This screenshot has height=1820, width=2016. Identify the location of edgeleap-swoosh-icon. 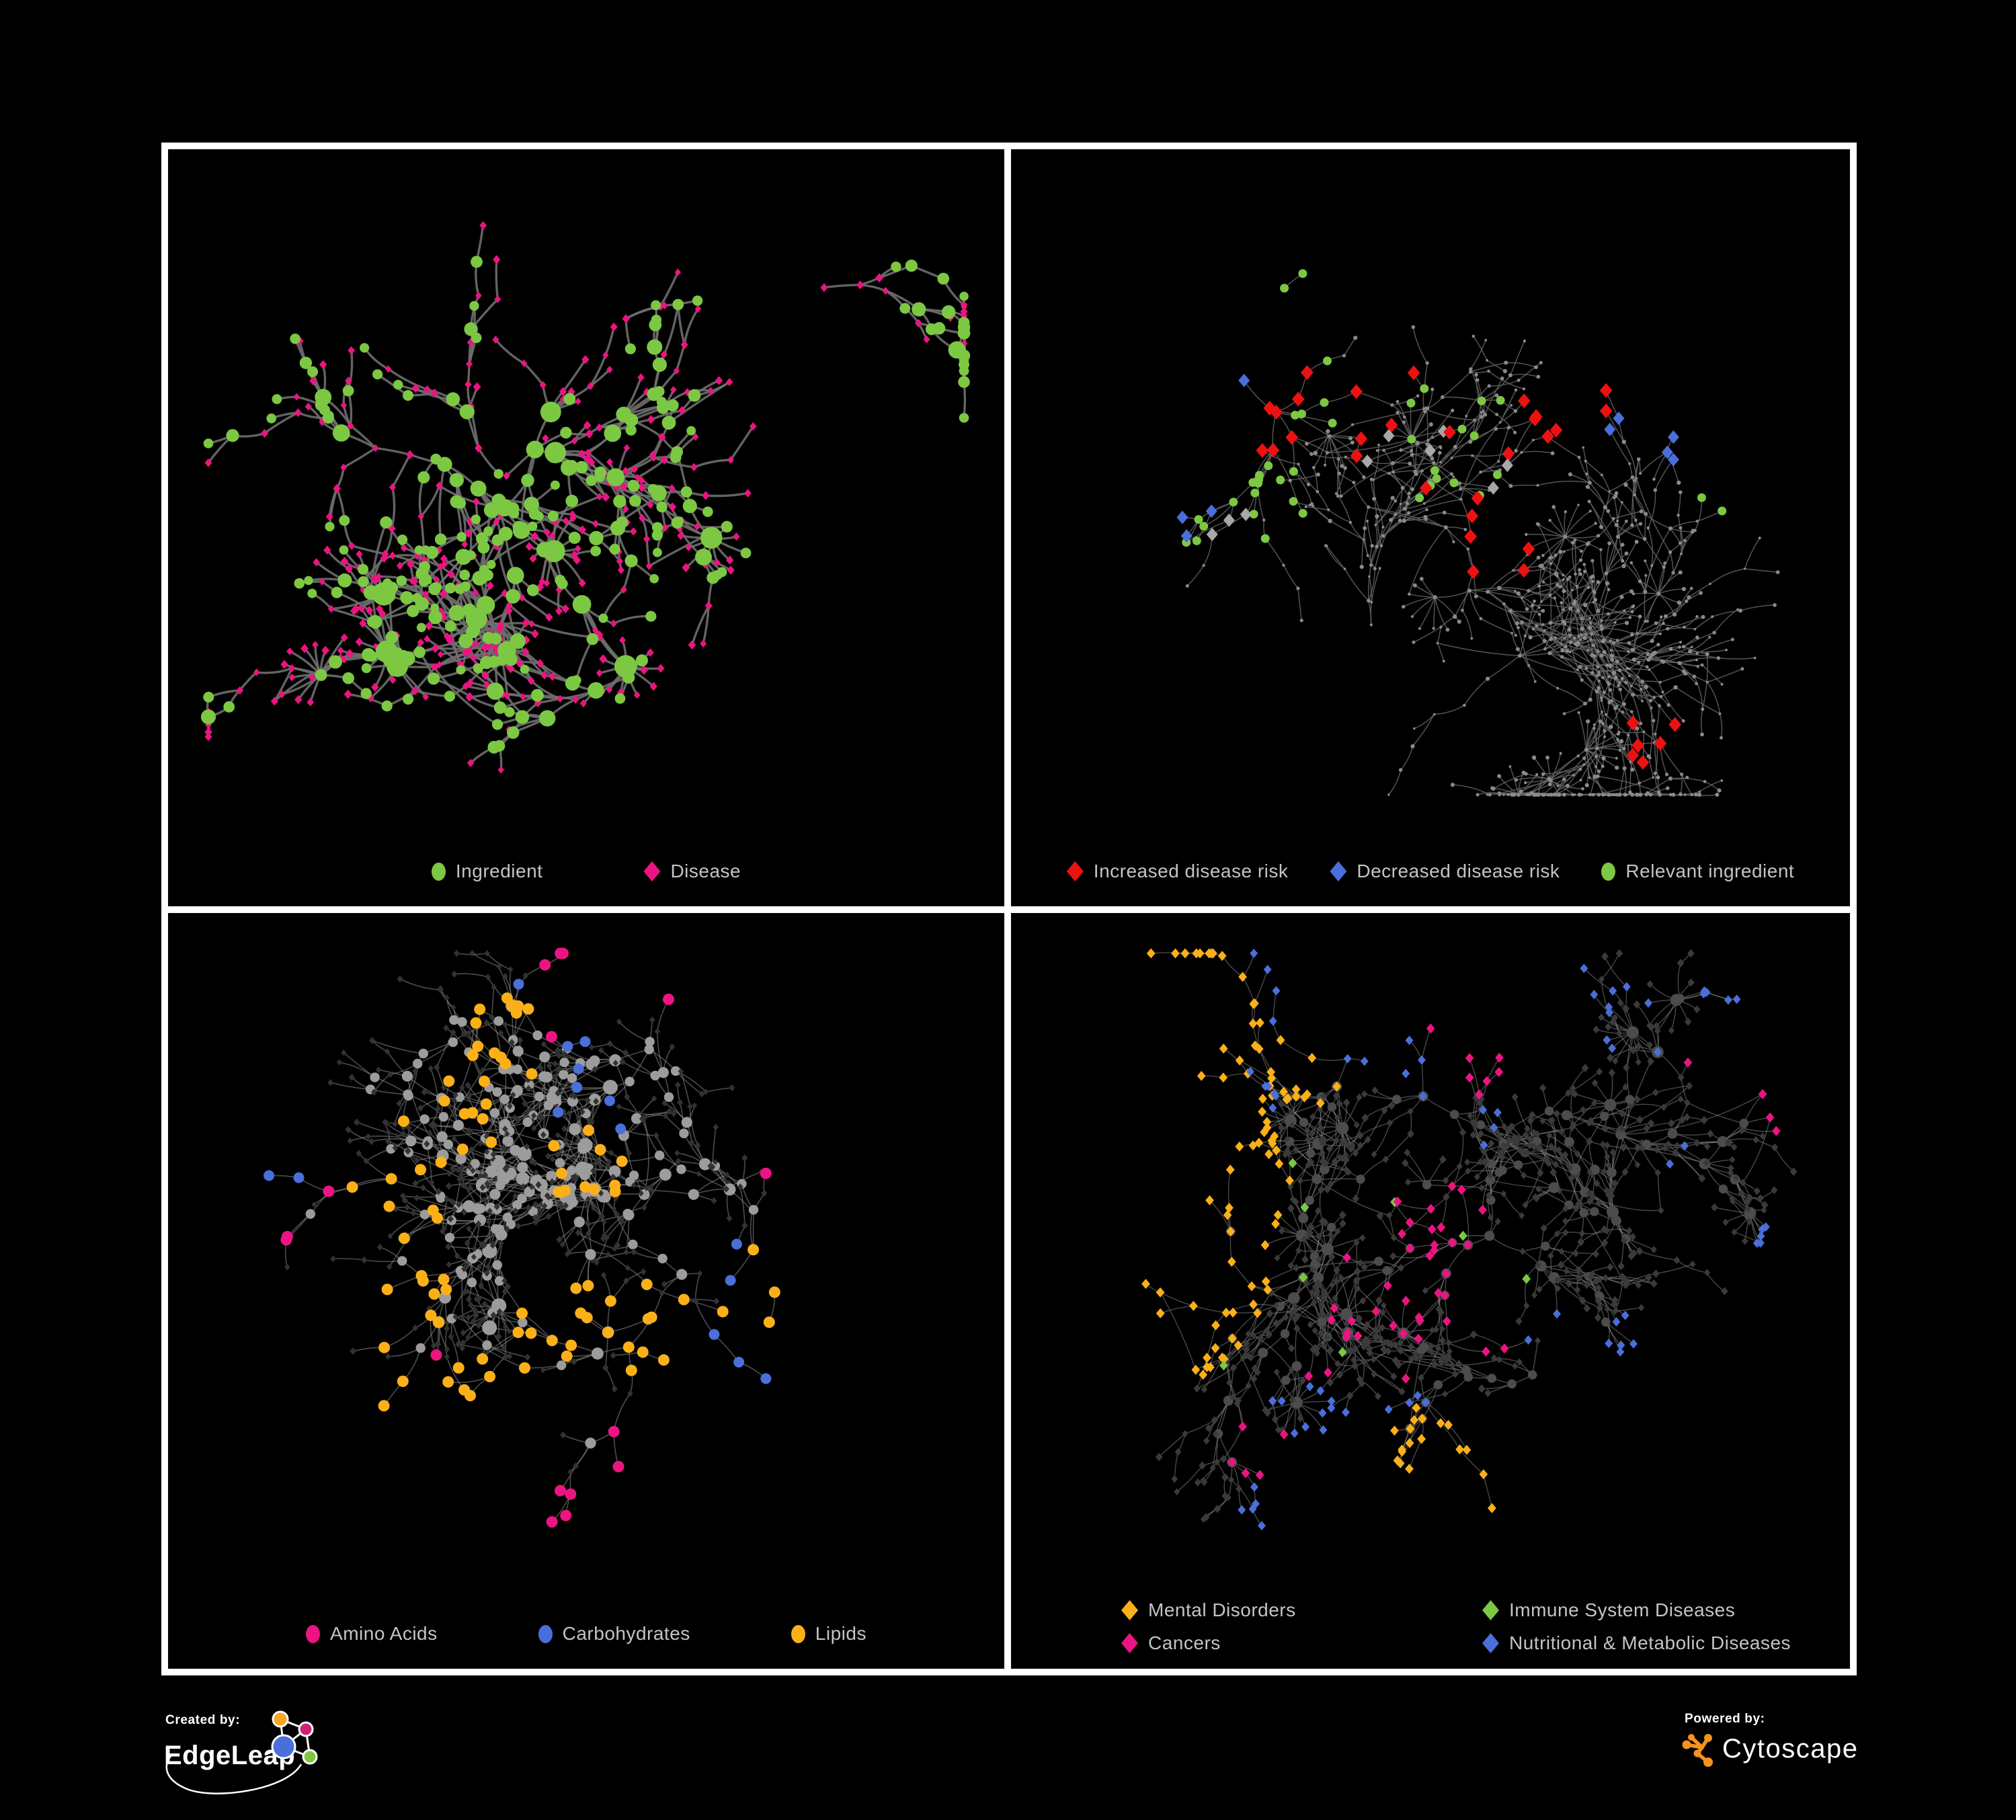
(234, 1774).